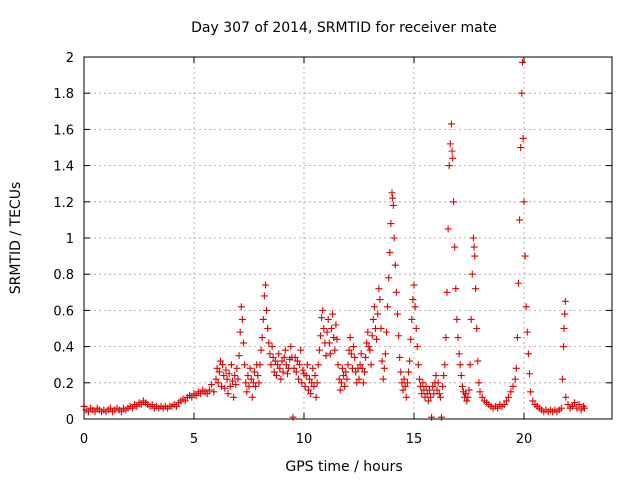 The image size is (640, 480). Describe the element at coordinates (524, 439) in the screenshot. I see `x-tick-label: 20` at that location.